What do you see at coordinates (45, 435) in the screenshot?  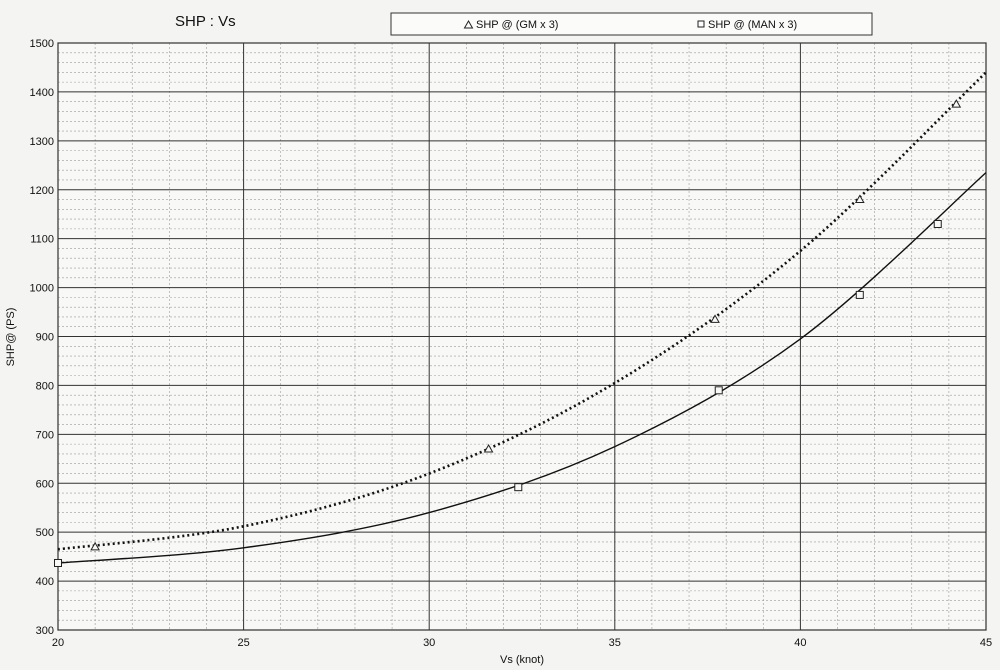 I see `y-tick-label: 700` at bounding box center [45, 435].